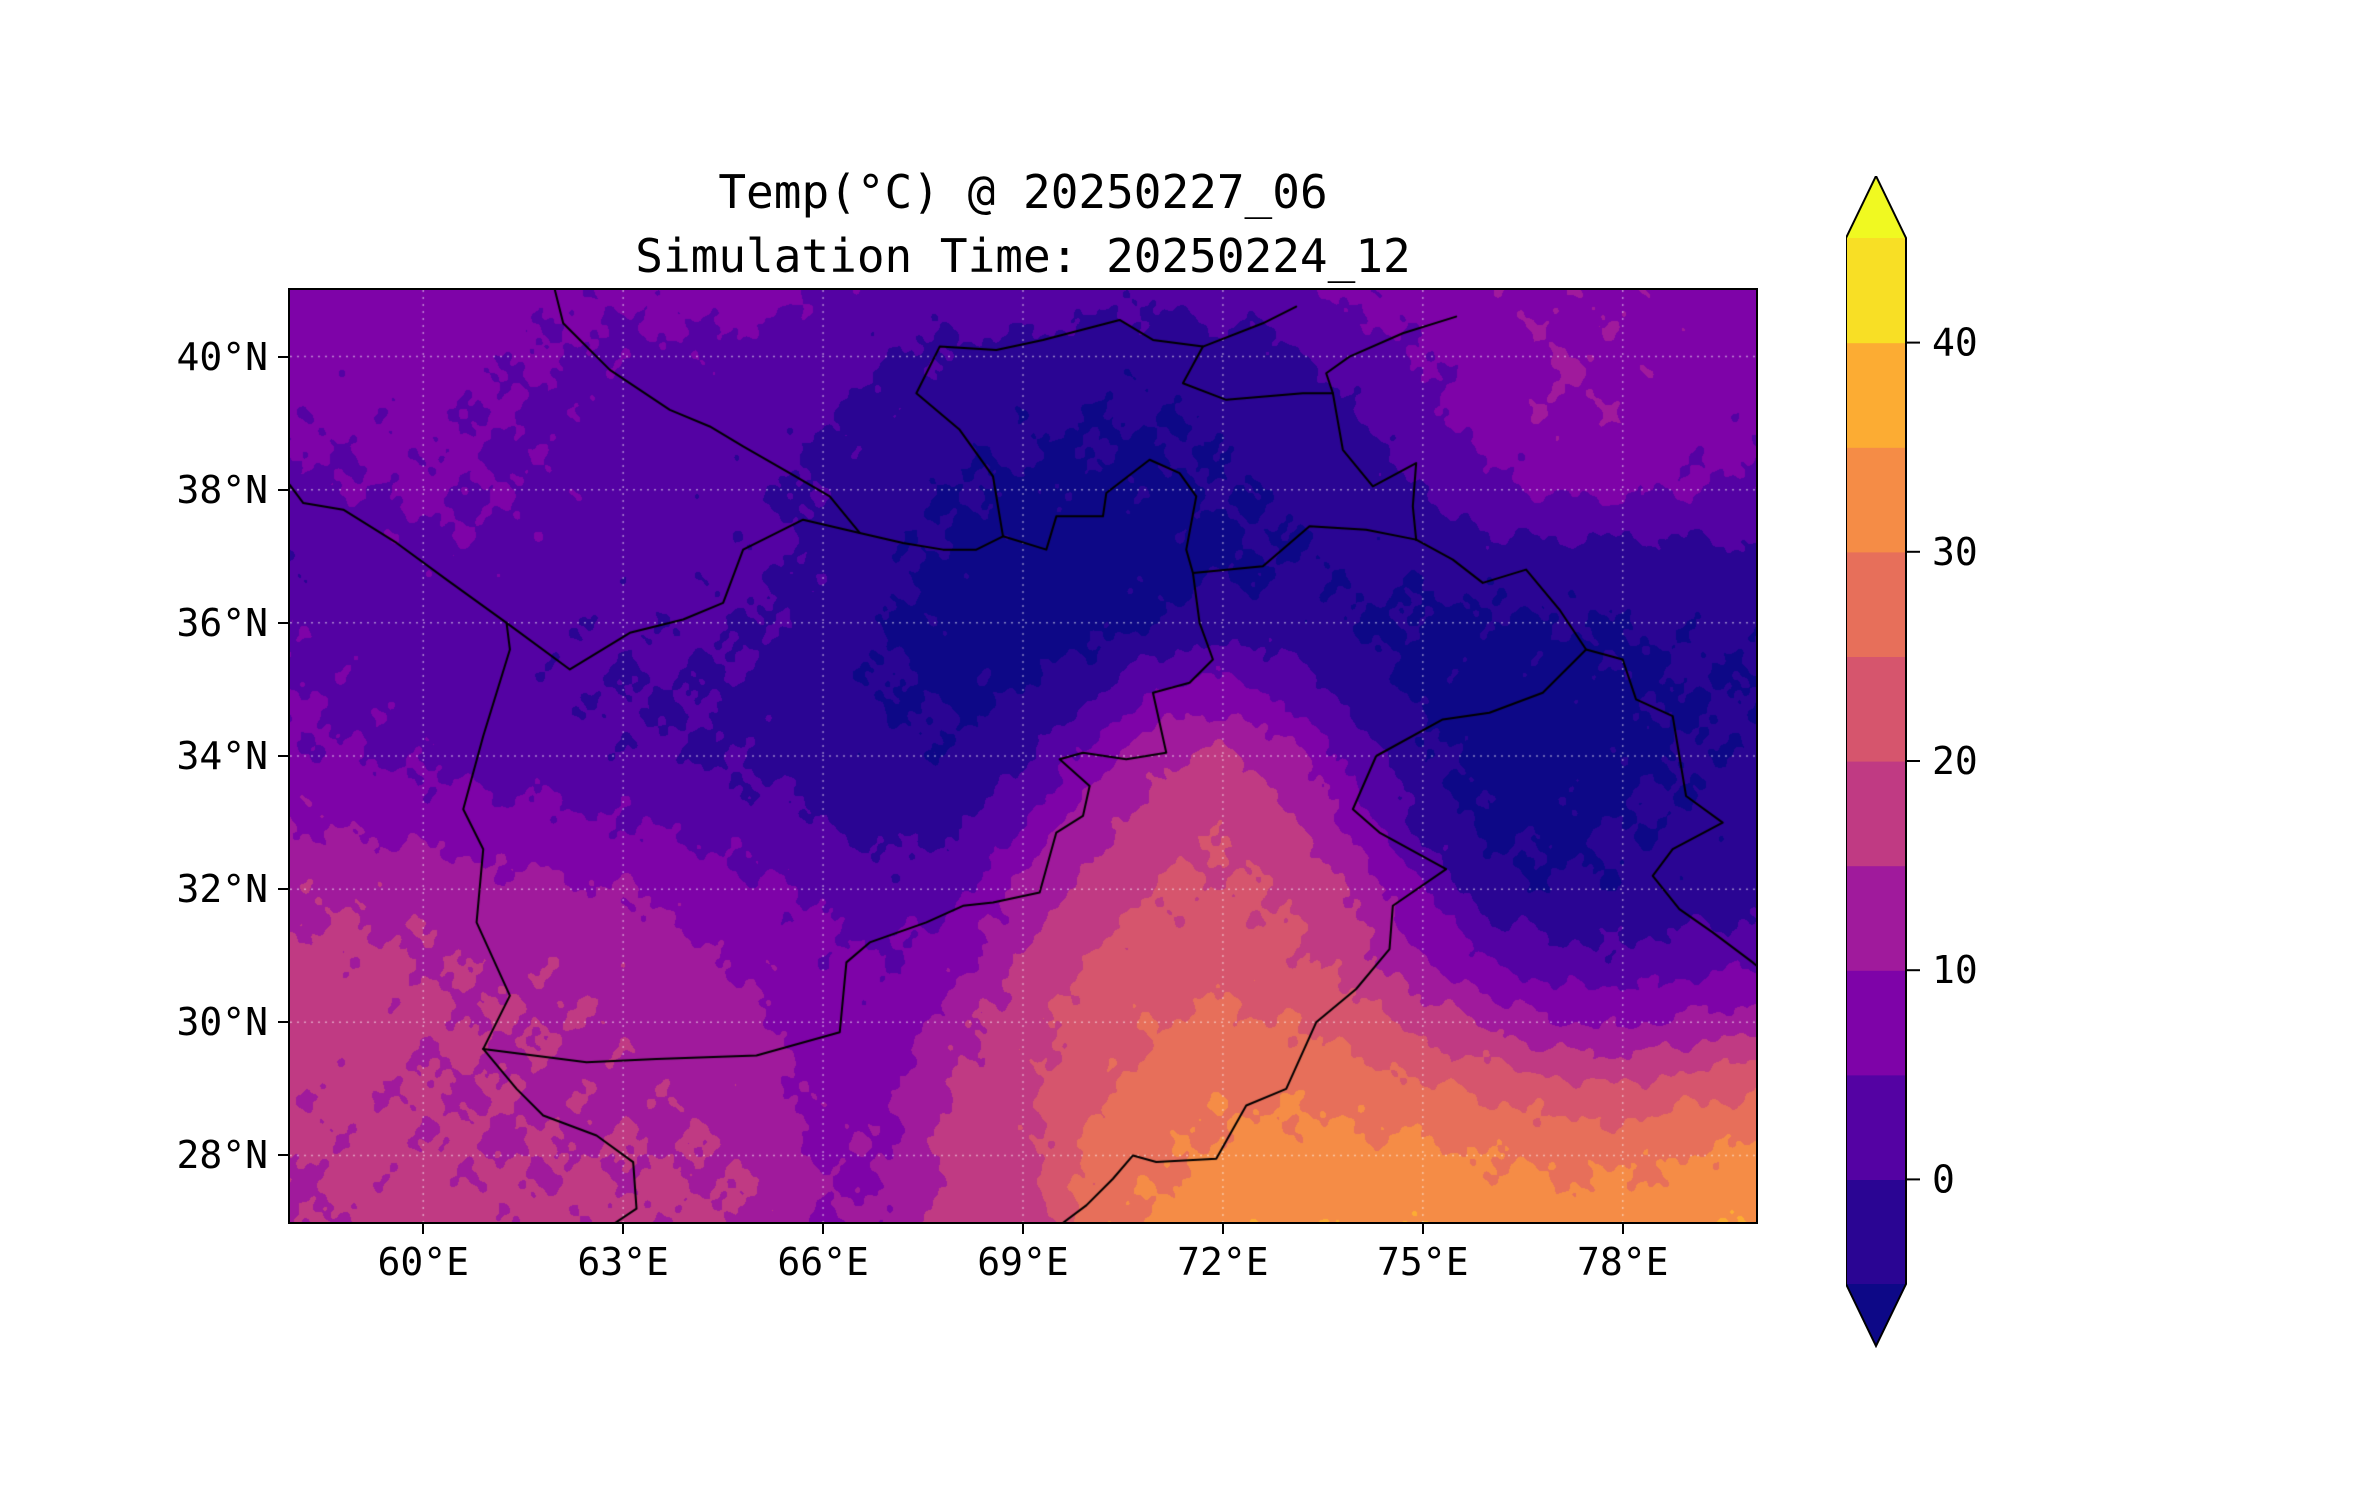  I want to click on colorbar-over-arrow, so click(1876, 207).